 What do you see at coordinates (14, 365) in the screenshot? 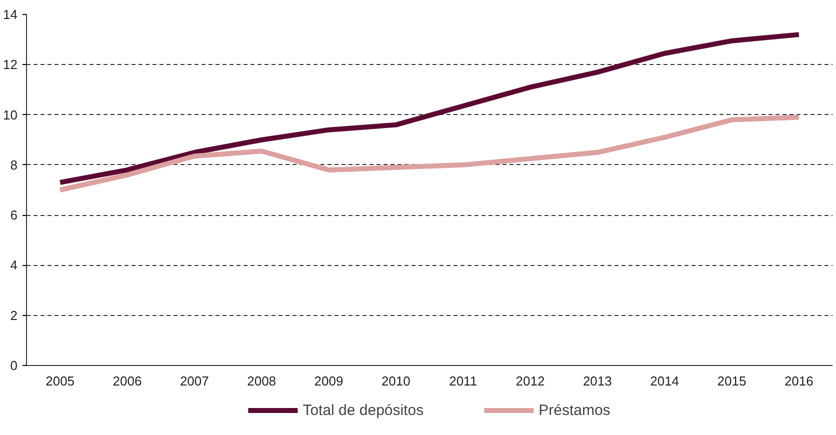
I see `y-tick-label: 0` at bounding box center [14, 365].